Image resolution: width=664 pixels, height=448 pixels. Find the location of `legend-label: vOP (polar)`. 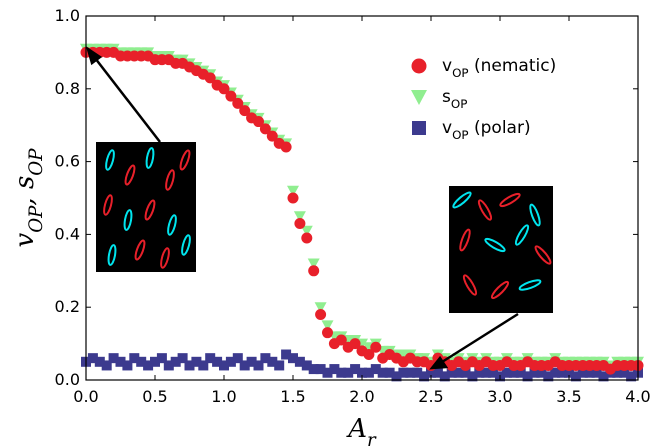

legend-label: vOP (polar) is located at coordinates (486, 130).